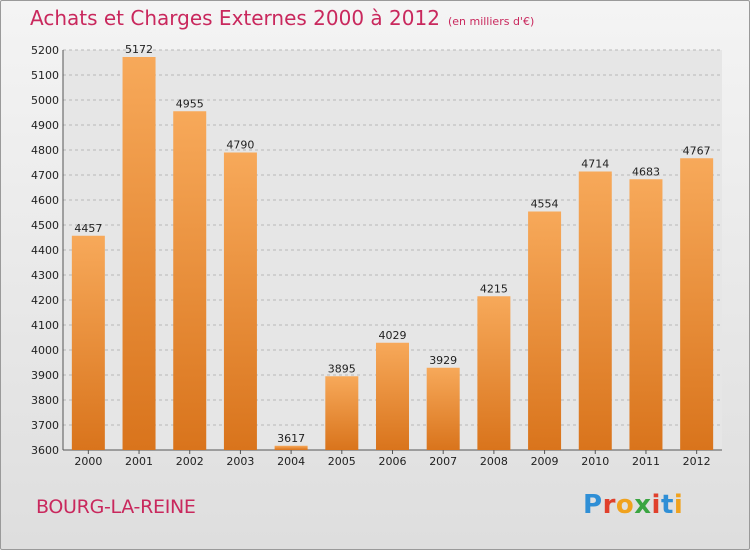 Image resolution: width=750 pixels, height=550 pixels. Describe the element at coordinates (545, 204) in the screenshot. I see `bar-value-label: 4554` at that location.